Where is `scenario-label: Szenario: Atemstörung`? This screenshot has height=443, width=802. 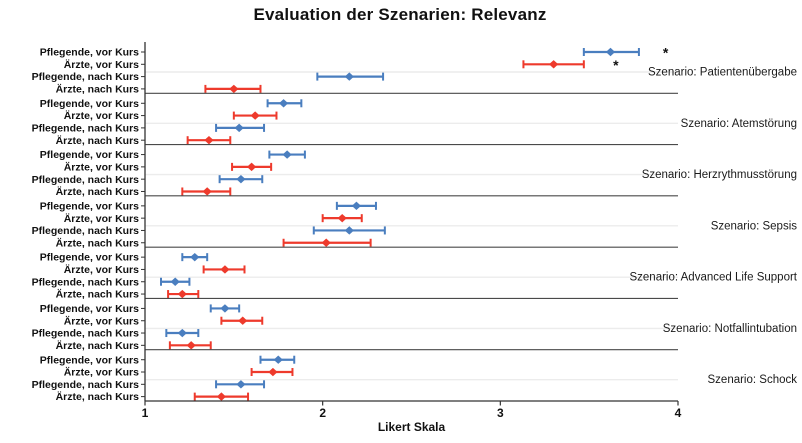
scenario-label: Szenario: Atemstörung is located at coordinates (739, 124).